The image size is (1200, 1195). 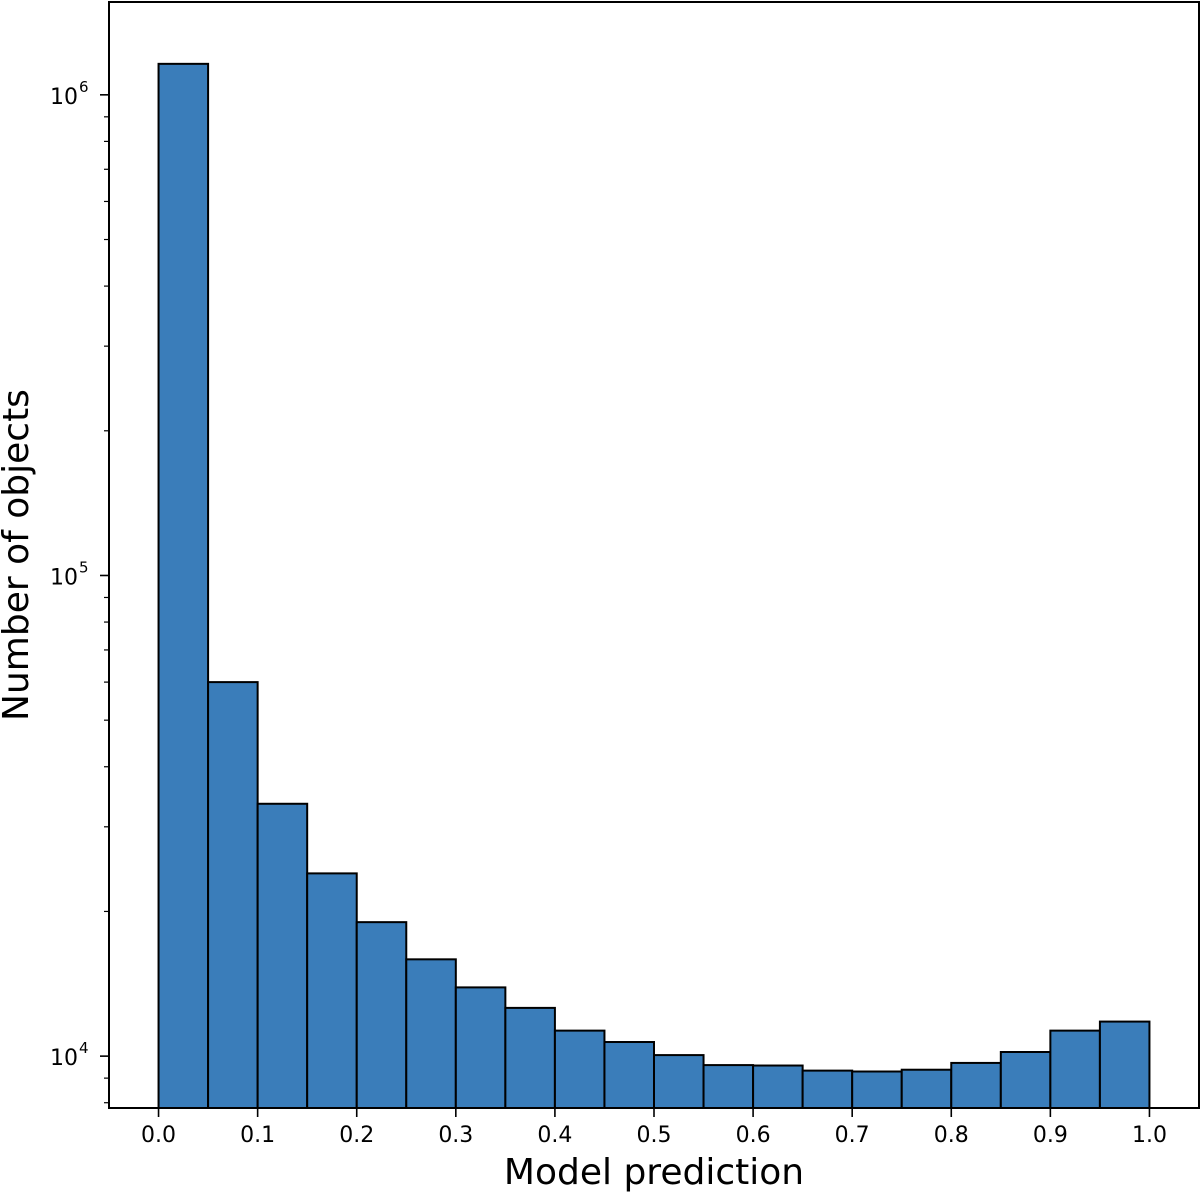 What do you see at coordinates (554, 1135) in the screenshot?
I see `x-tick-label: 0.4` at bounding box center [554, 1135].